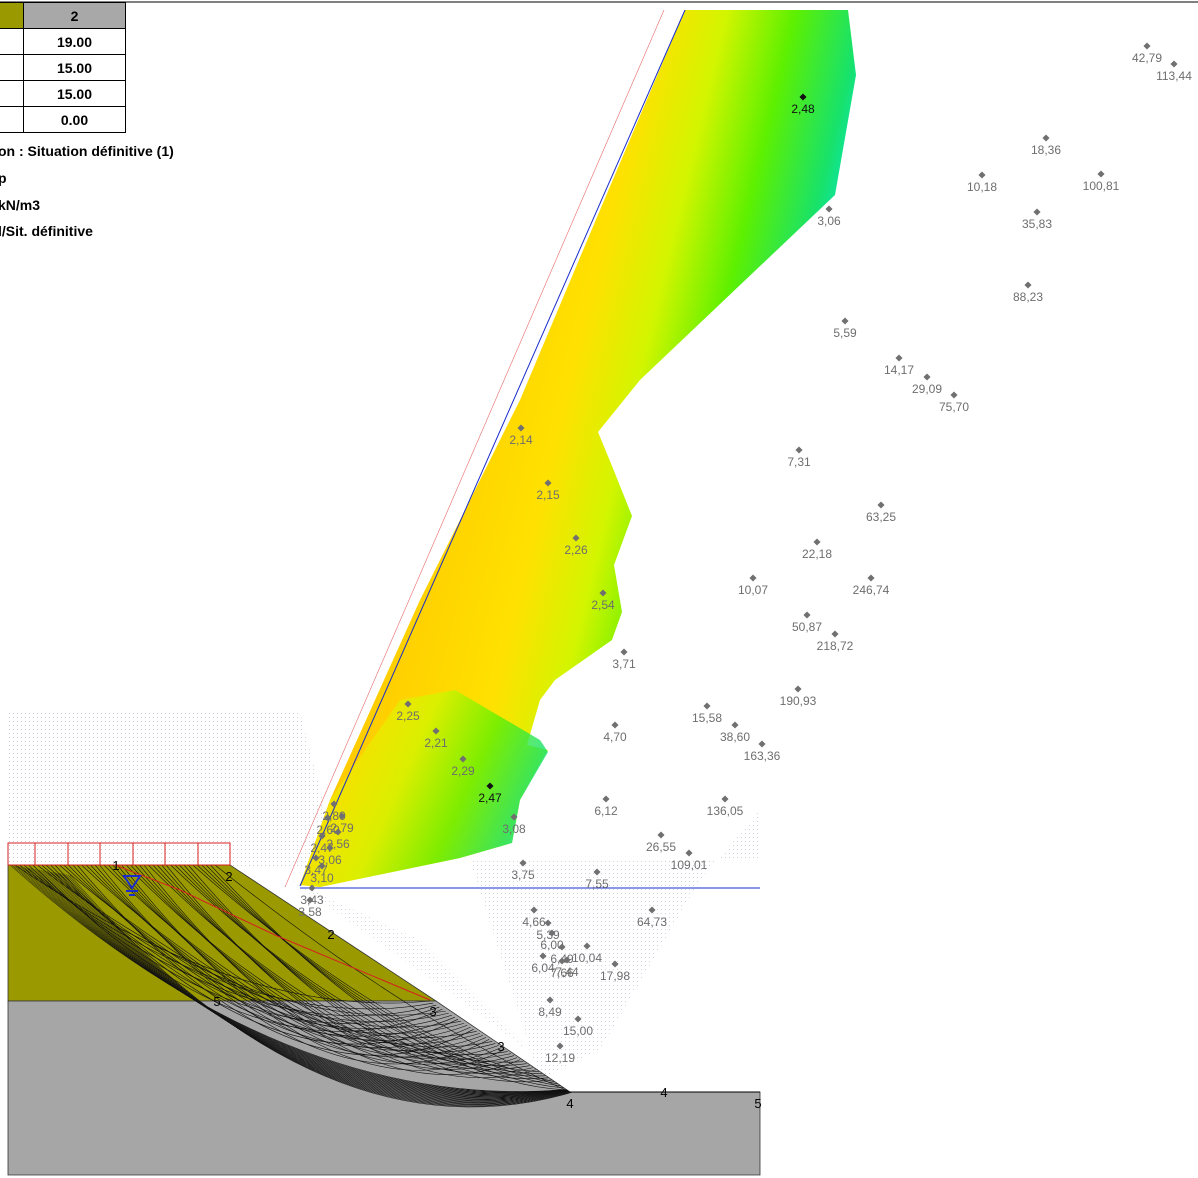 The width and height of the screenshot is (1198, 1178). What do you see at coordinates (119, 854) in the screenshot?
I see `surface-load-frame` at bounding box center [119, 854].